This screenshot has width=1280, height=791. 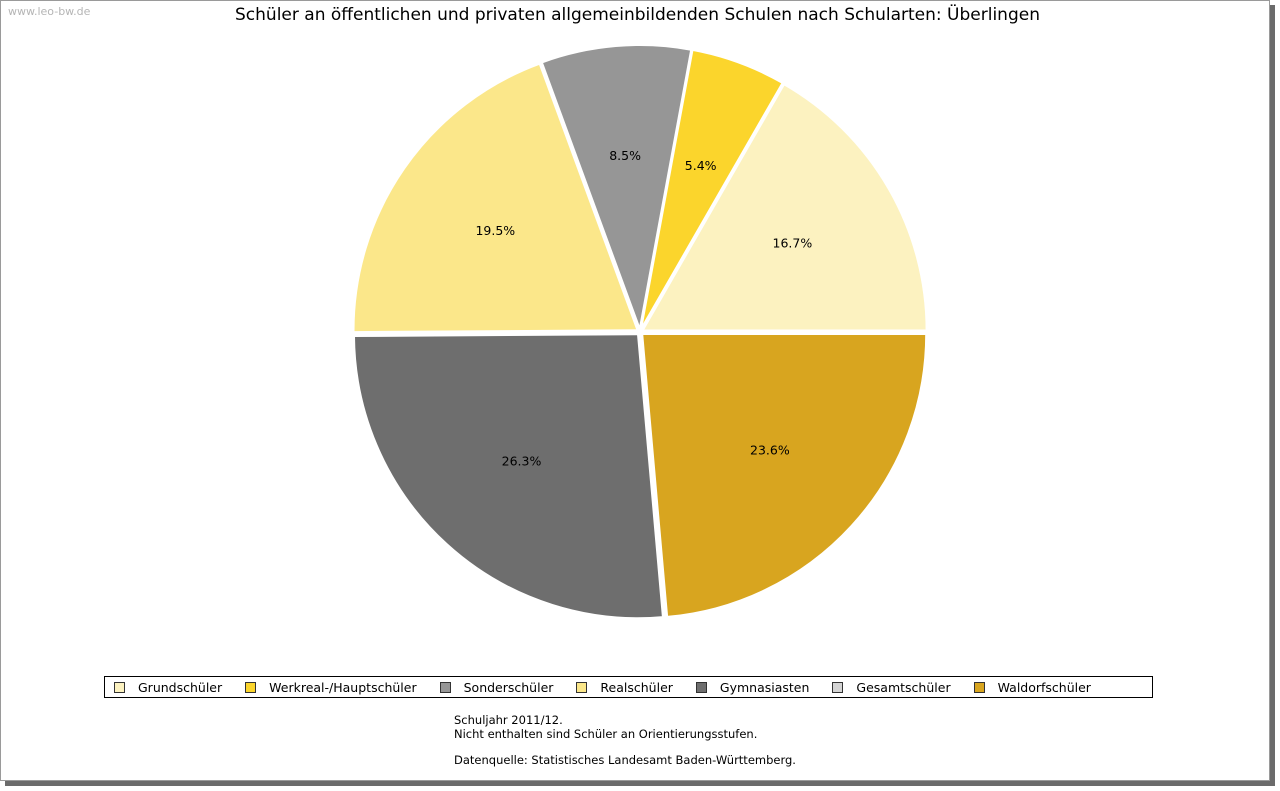 What do you see at coordinates (770, 449) in the screenshot?
I see `slice-label-waldorfsch-ler: 23.6%` at bounding box center [770, 449].